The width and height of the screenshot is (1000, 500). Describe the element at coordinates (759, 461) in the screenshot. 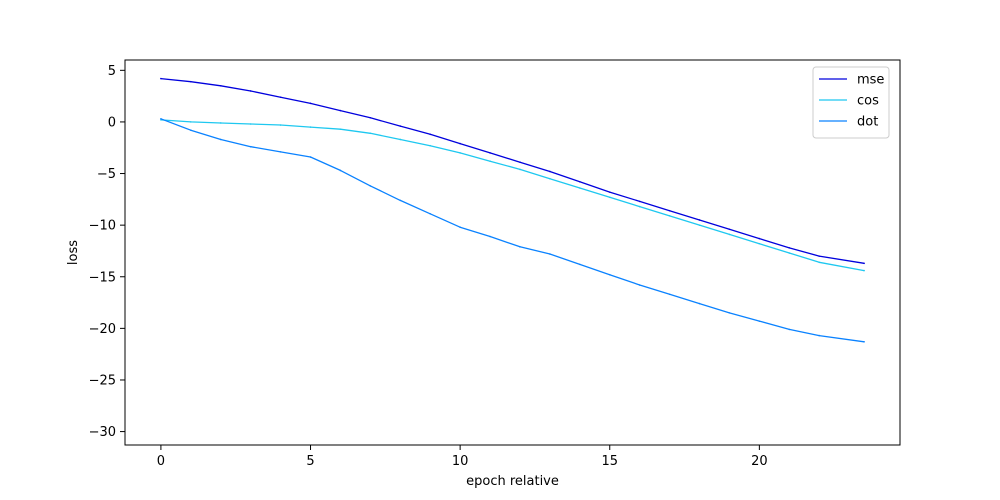

I see `x-tick-label: 20` at that location.